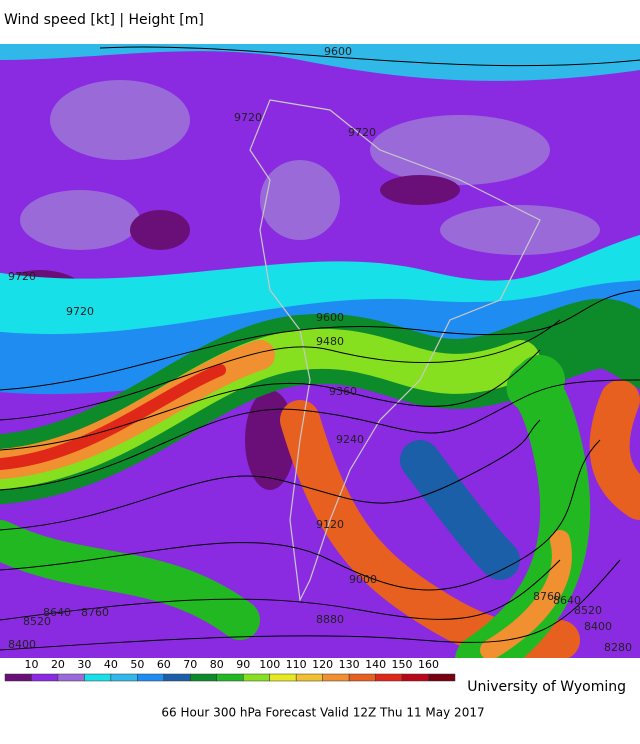 The width and height of the screenshot is (640, 744). What do you see at coordinates (402, 664) in the screenshot?
I see `legend-label: 150` at bounding box center [402, 664].